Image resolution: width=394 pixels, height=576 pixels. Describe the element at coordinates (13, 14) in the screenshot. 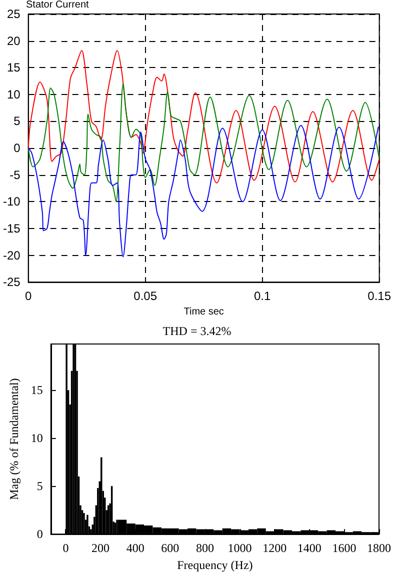

I see `y-tick-label: 25` at that location.